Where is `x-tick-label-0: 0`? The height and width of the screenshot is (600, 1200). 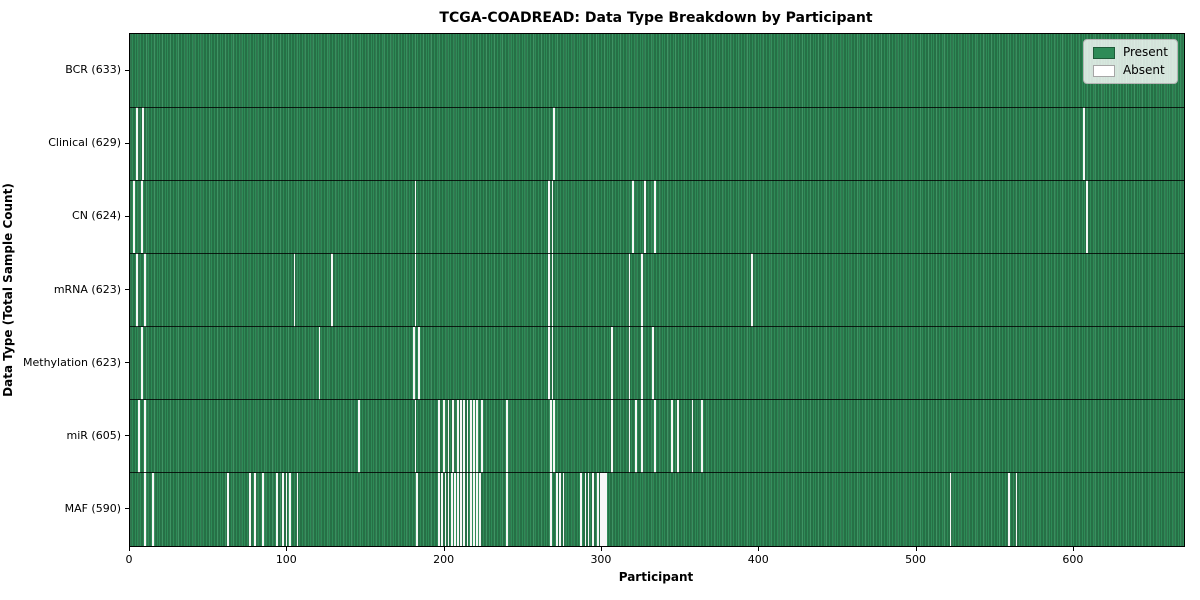
x-tick-label-0: 0 is located at coordinates (129, 559).